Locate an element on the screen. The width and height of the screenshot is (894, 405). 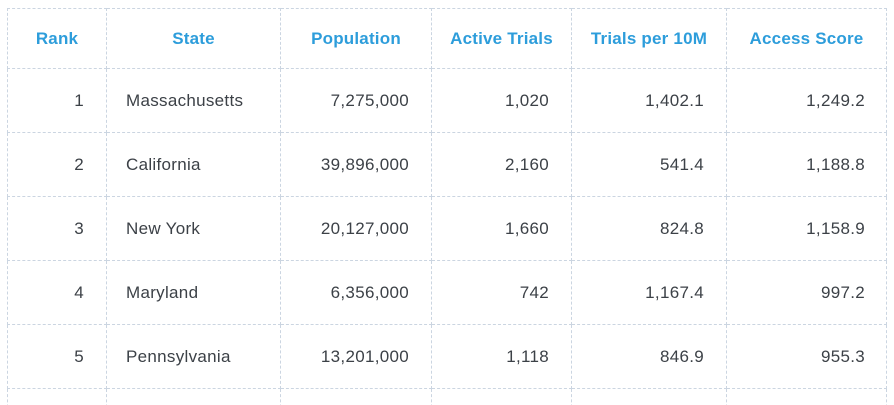
cell-access-score: 1,158.9 is located at coordinates (806, 228).